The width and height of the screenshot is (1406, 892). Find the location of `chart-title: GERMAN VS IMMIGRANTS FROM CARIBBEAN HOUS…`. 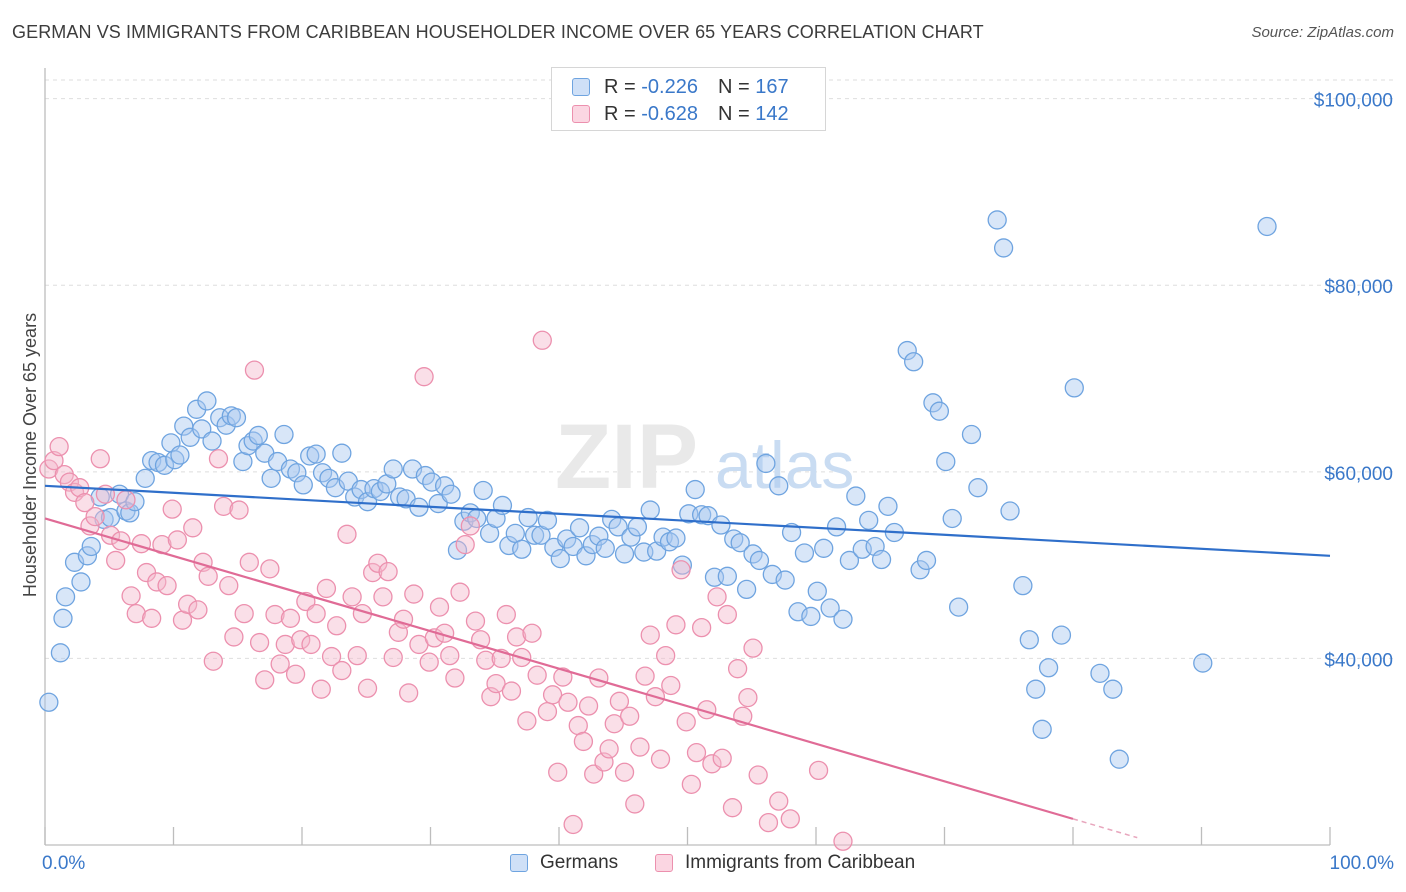

chart-title: GERMAN VS IMMIGRANTS FROM CARIBBEAN HOUS… is located at coordinates (498, 32).